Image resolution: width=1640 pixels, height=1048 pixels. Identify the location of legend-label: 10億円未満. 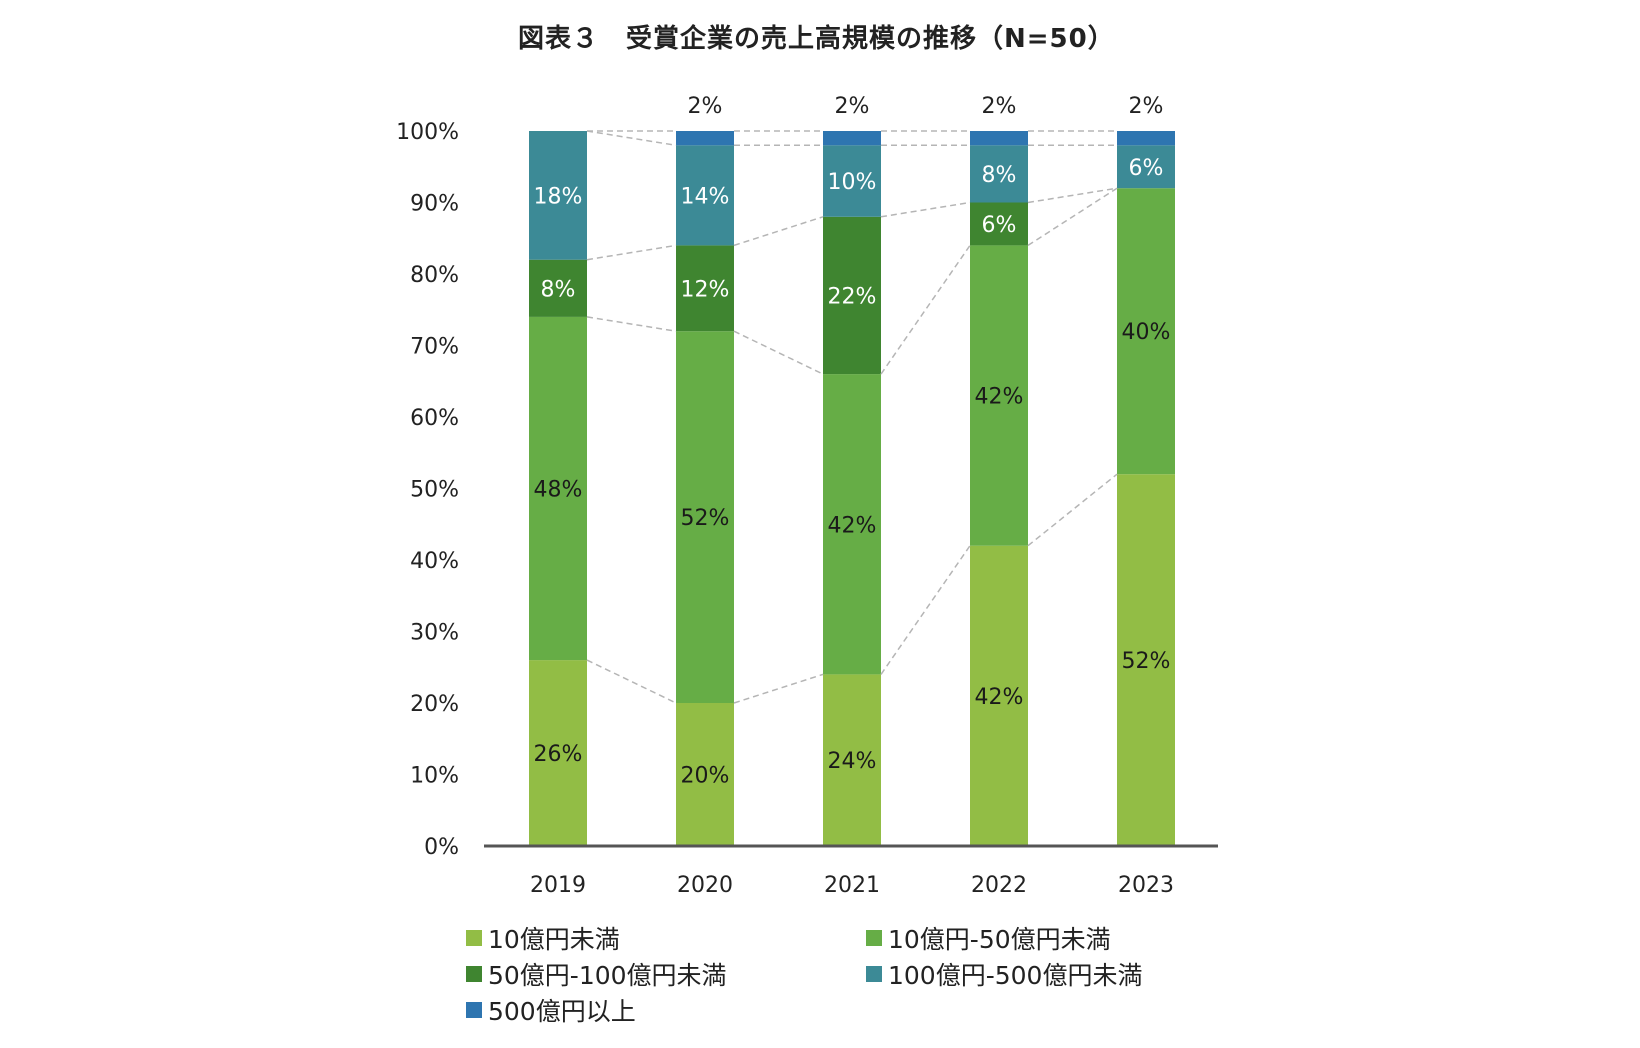
(554, 939).